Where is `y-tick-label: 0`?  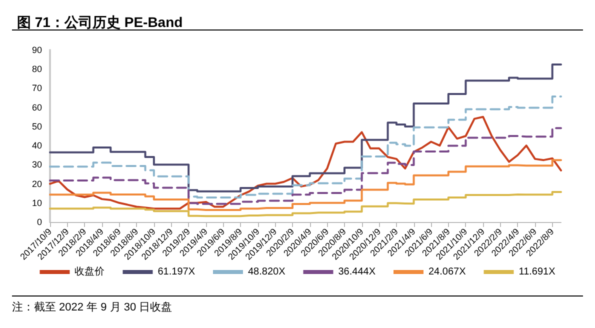 y-tick-label: 0 is located at coordinates (39, 222).